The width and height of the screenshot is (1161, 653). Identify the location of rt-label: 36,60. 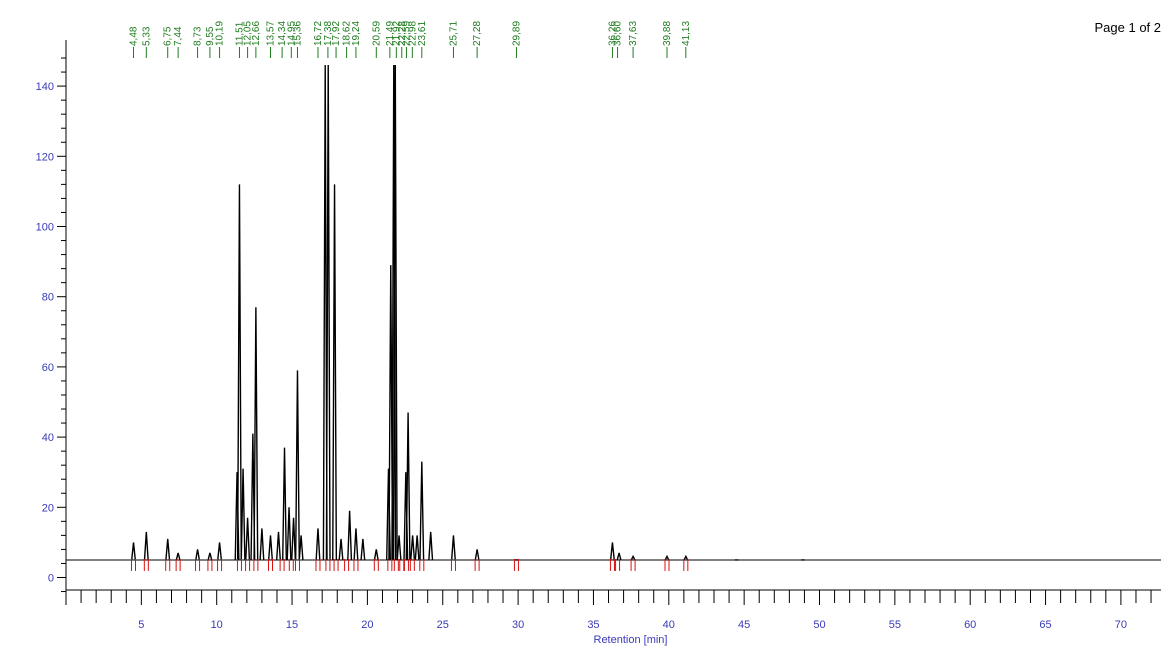
(618, 33).